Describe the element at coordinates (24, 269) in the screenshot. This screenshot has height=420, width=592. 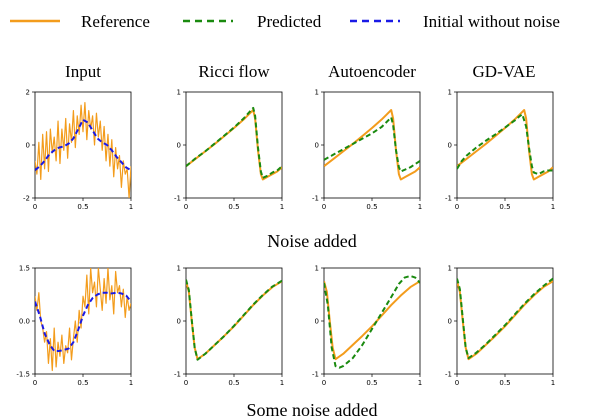
I see `y-tick-label: 1.5` at that location.